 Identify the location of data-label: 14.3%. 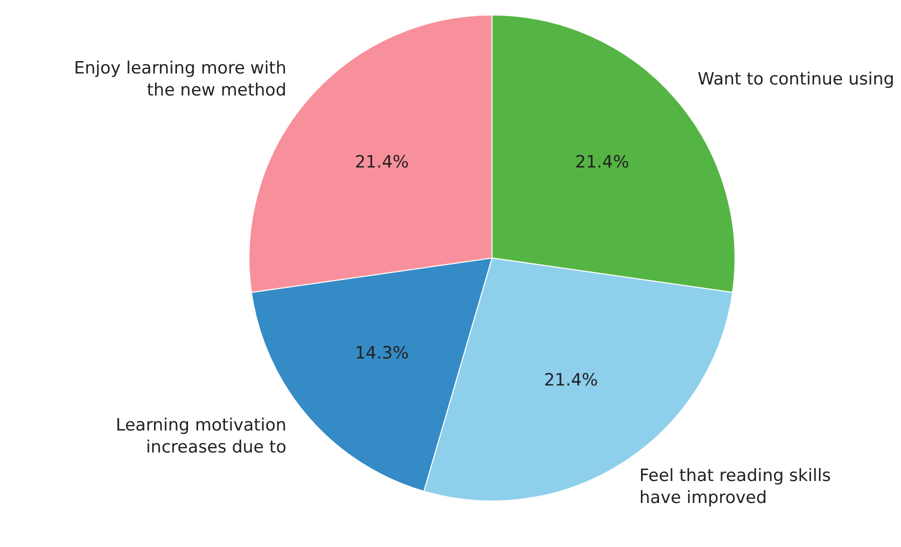
(381, 354).